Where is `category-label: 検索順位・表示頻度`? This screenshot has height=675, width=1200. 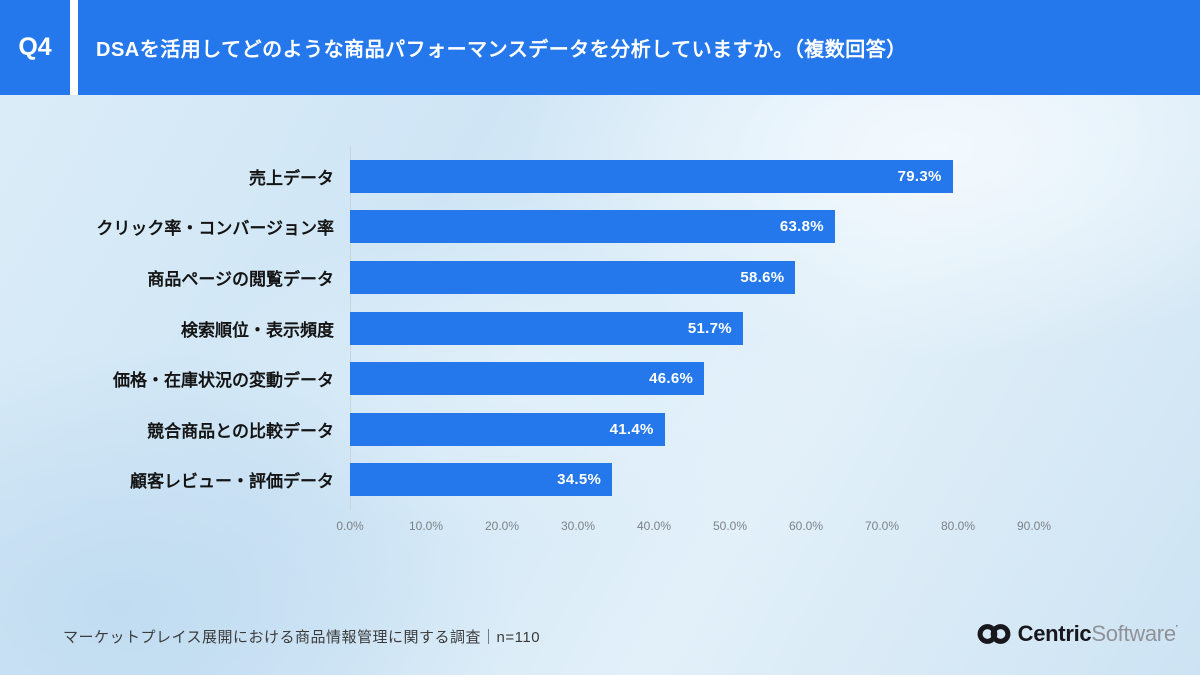 category-label: 検索順位・表示頻度 is located at coordinates (257, 330).